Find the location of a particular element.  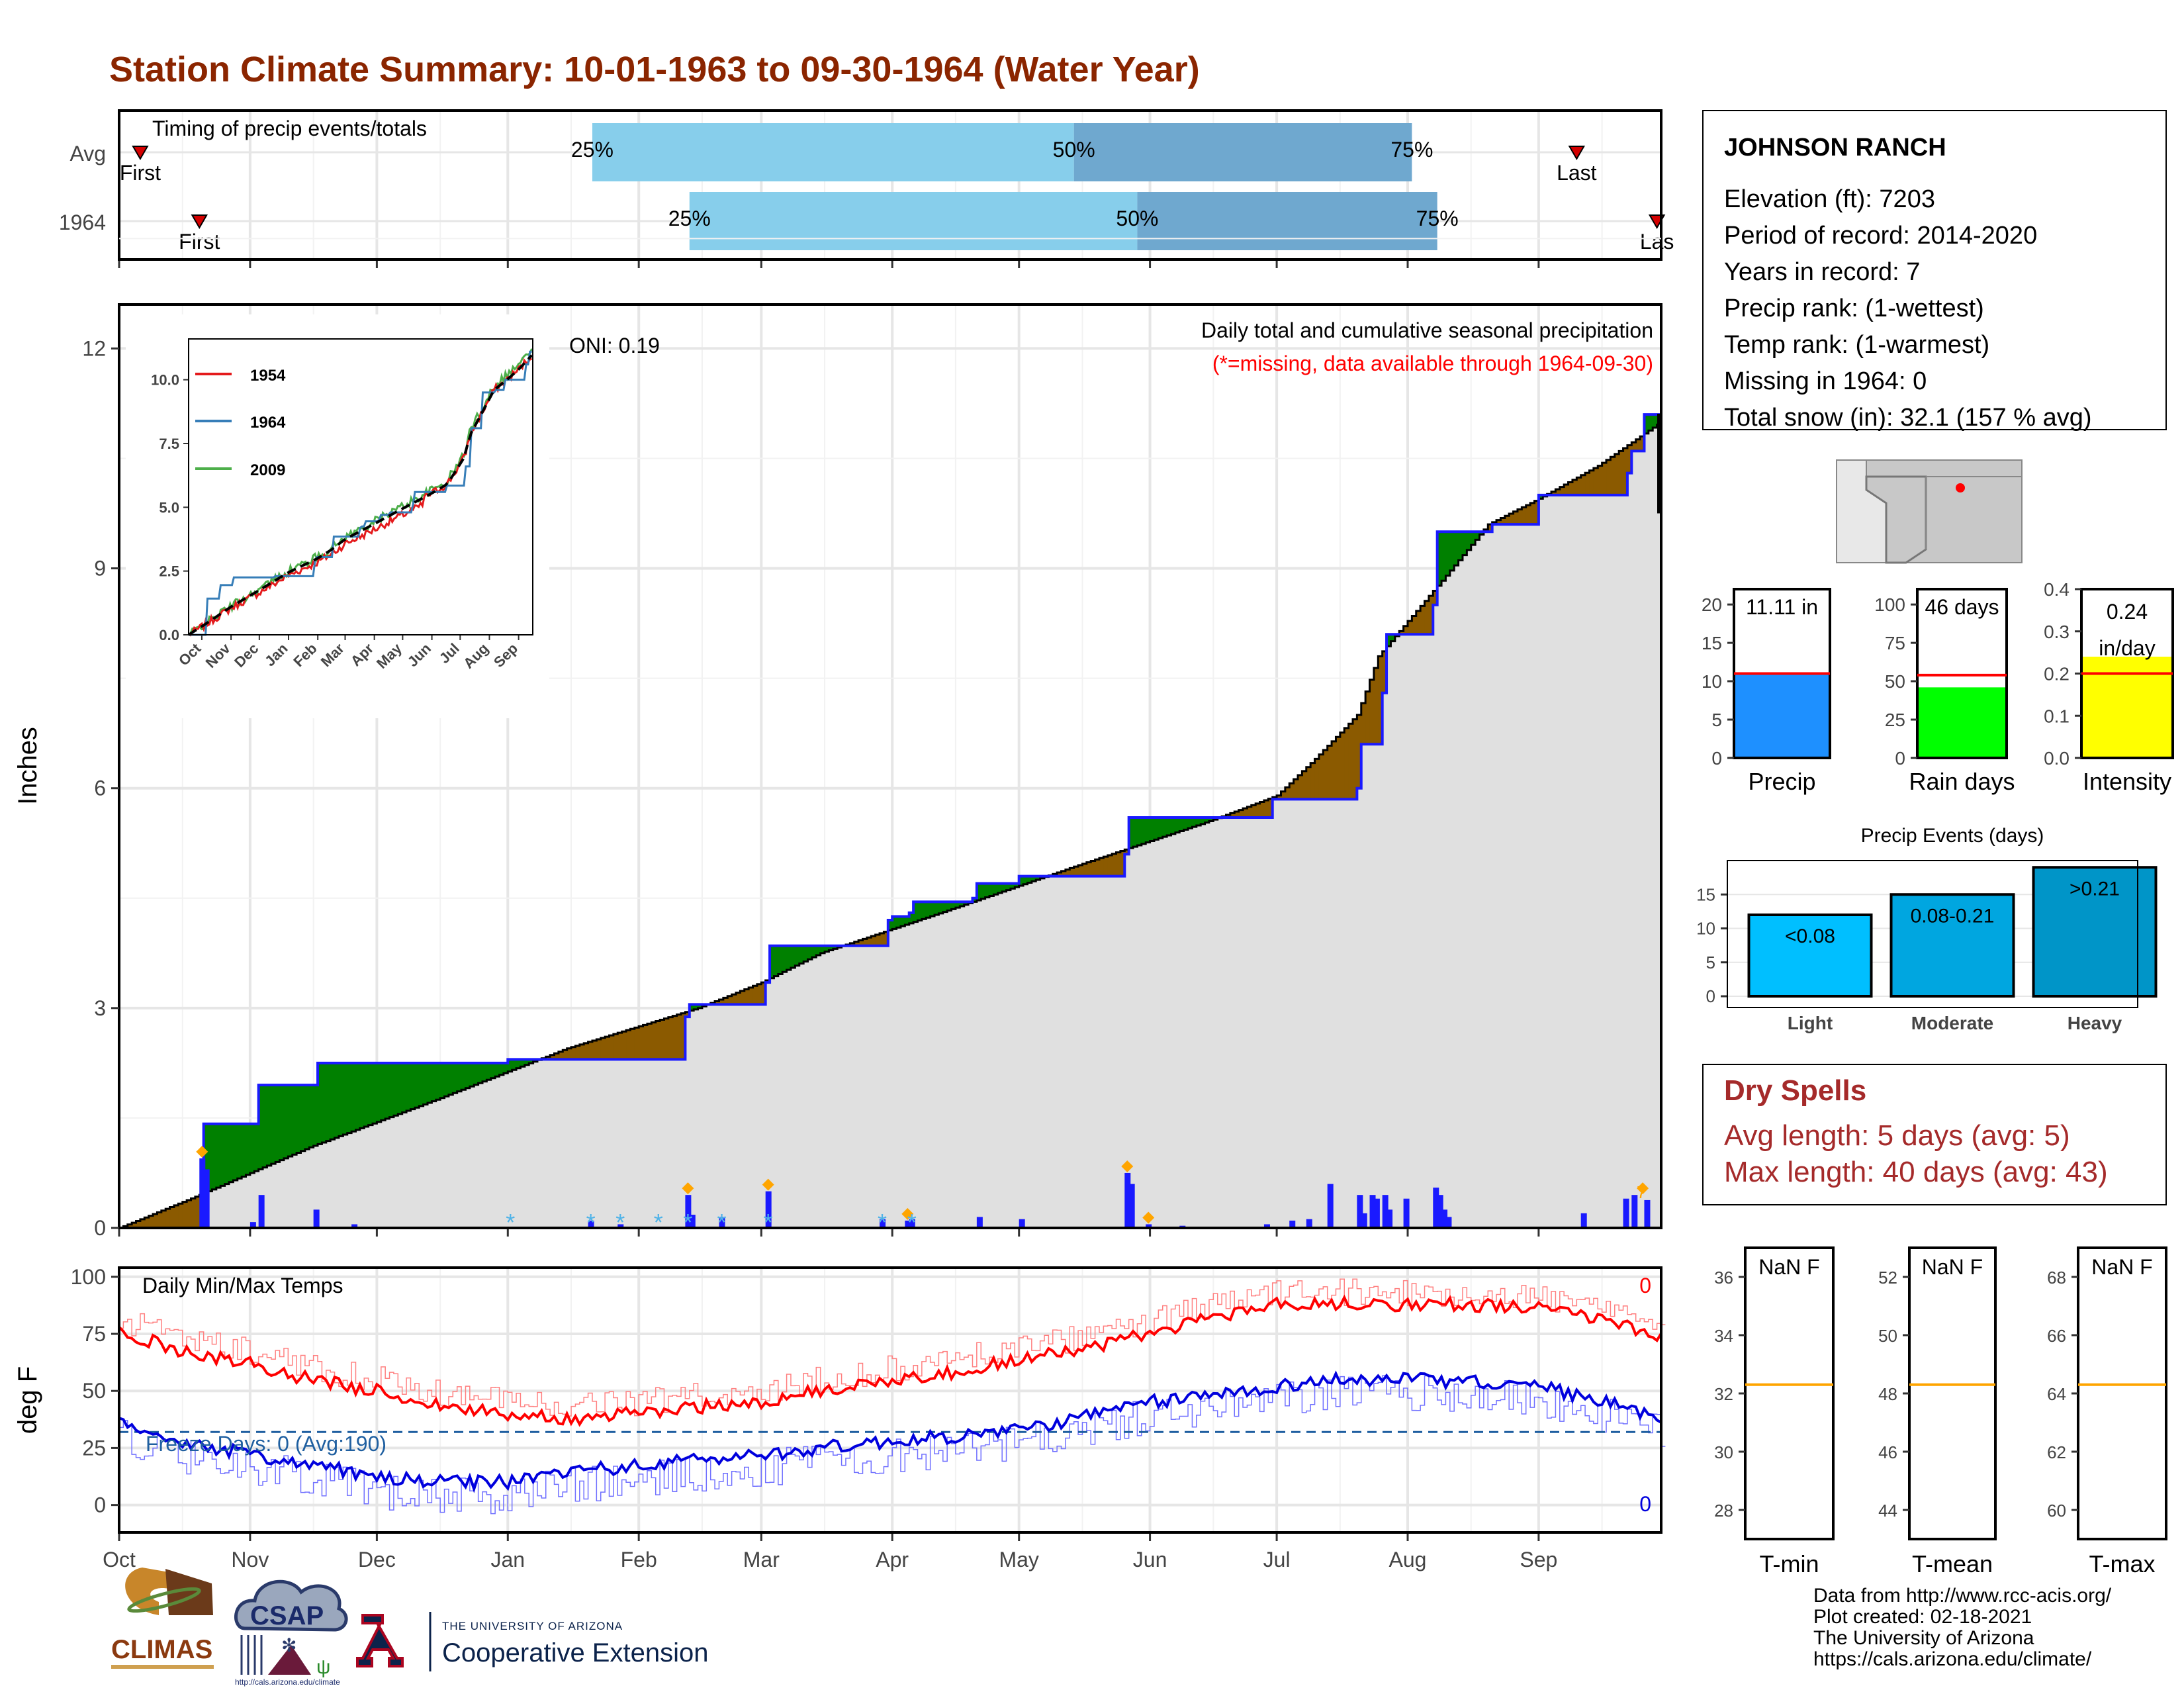

precip-y-axis-label: Inches is located at coordinates (28, 766).